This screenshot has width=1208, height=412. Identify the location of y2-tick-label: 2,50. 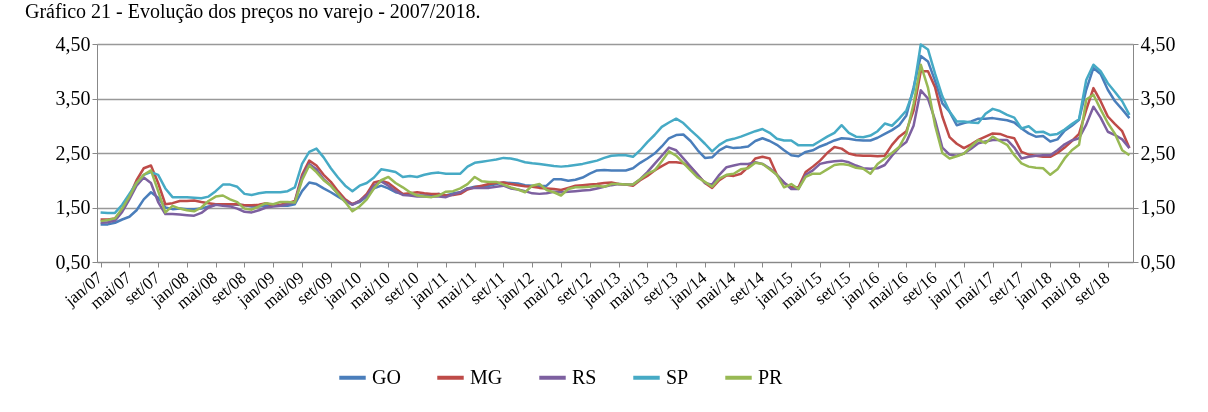
(1158, 152).